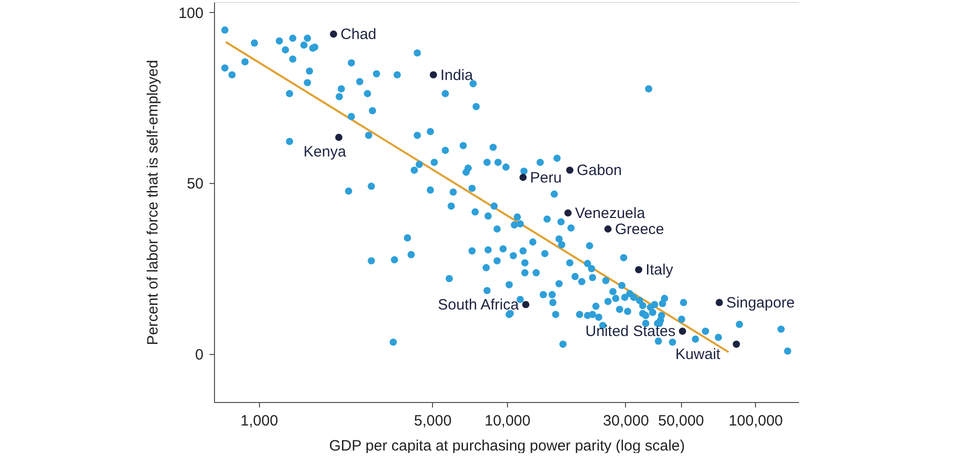 Image resolution: width=956 pixels, height=458 pixels. I want to click on annotation: Peru, so click(546, 177).